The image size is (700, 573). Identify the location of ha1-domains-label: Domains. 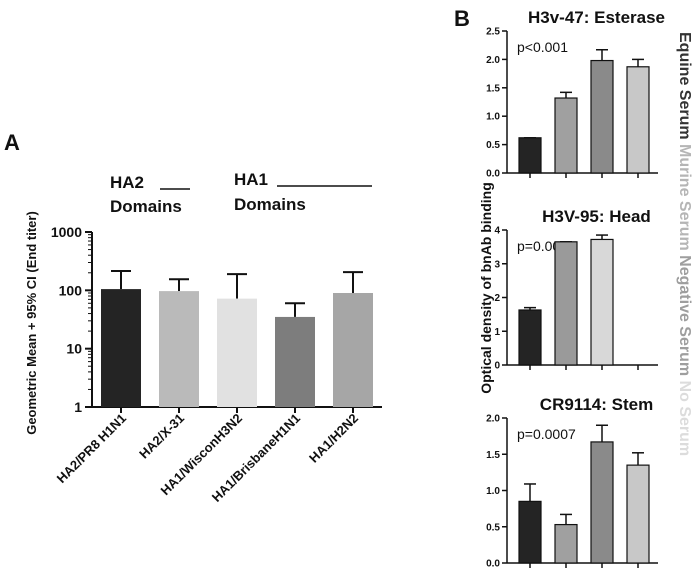
(270, 204).